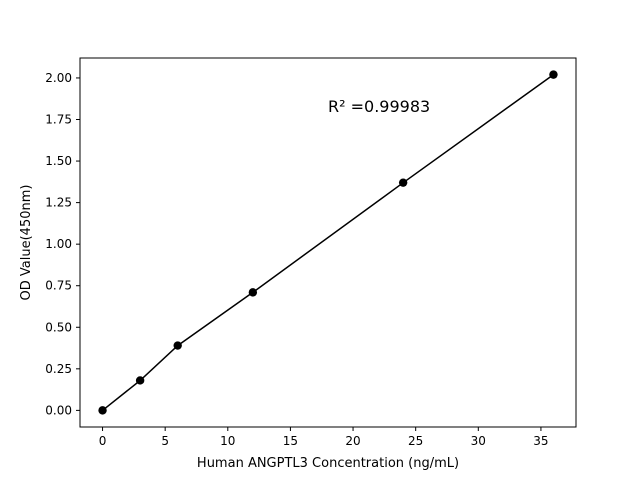 The image size is (640, 480). I want to click on y-tick-label: 0.00, so click(58, 410).